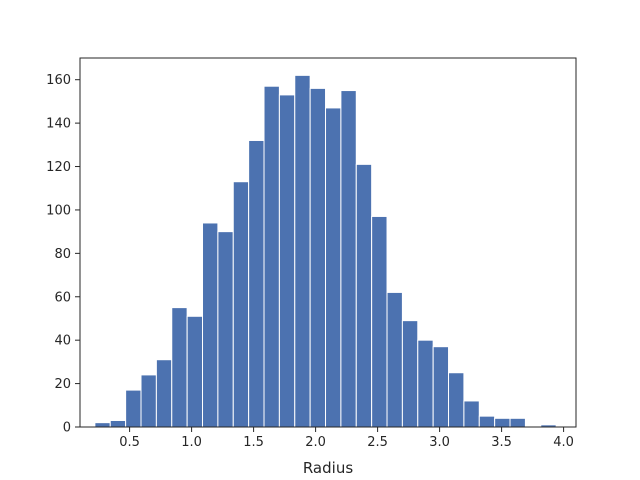  Describe the element at coordinates (439, 442) in the screenshot. I see `x-tick-label: 3.0` at that location.